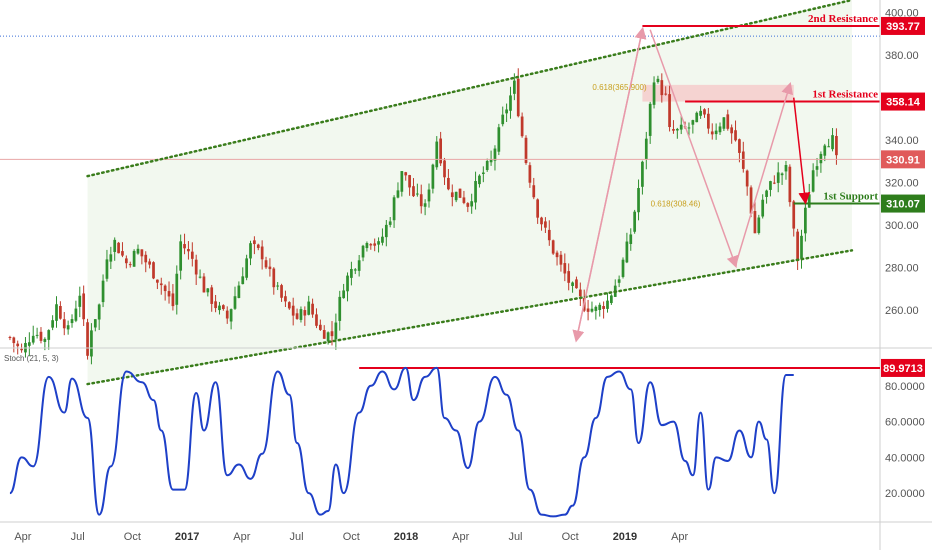 Image resolution: width=932 pixels, height=550 pixels. Describe the element at coordinates (902, 311) in the screenshot. I see `price-tick-label: 260.00` at that location.